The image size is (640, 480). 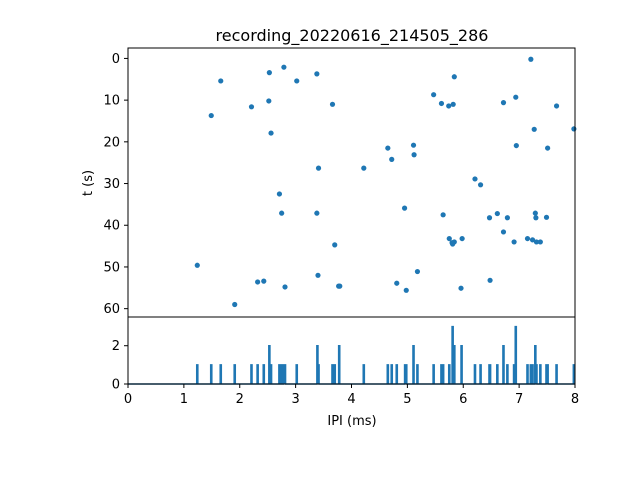 I want to click on histogram-x-ticks: 0 1 2 3 4 5 6 7 8, so click(x=351, y=395).